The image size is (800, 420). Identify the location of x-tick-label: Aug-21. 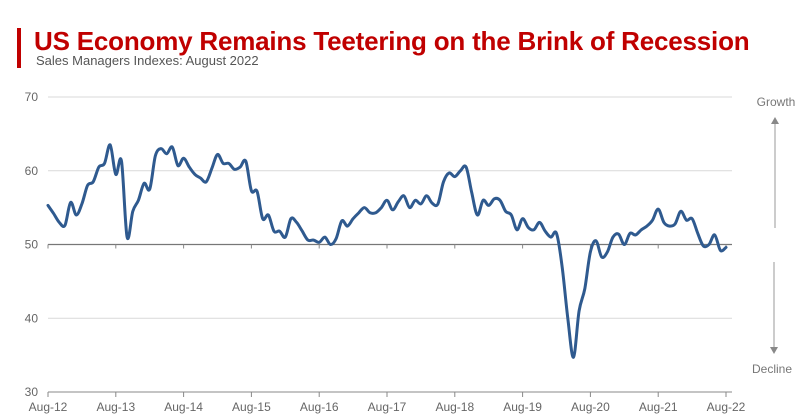
(658, 407).